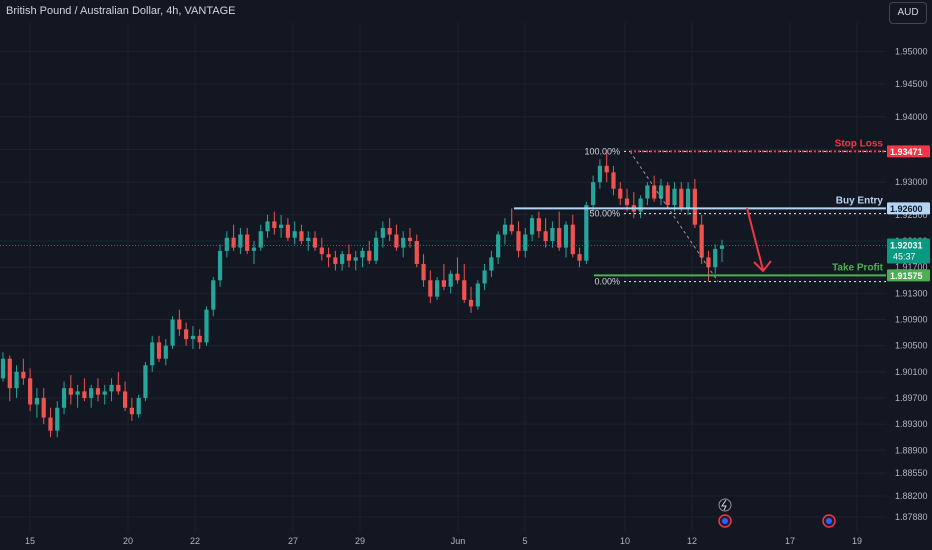 The image size is (932, 550). What do you see at coordinates (906, 246) in the screenshot?
I see `current-price-label: 1.92031` at bounding box center [906, 246].